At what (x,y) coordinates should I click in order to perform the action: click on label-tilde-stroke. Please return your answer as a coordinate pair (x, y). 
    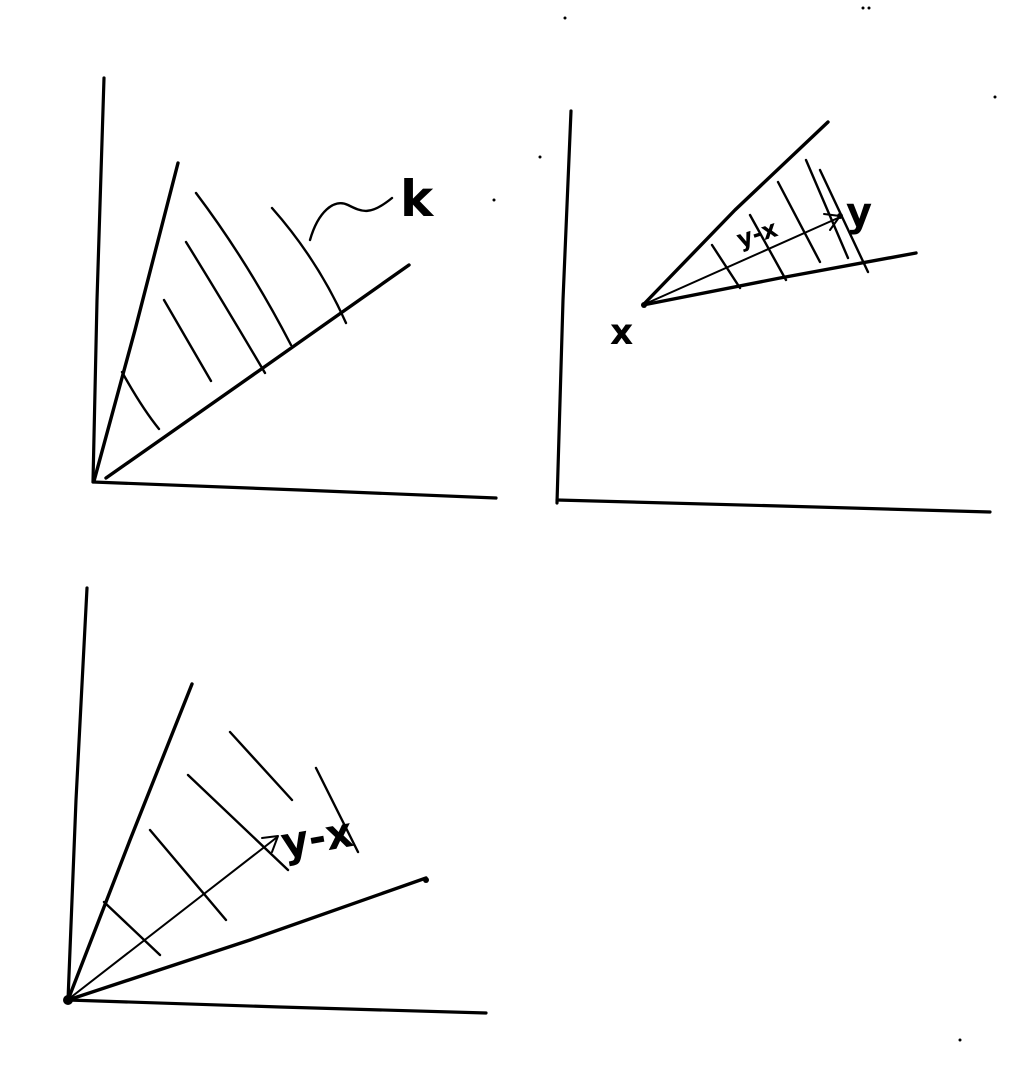
    Looking at the image, I should click on (351, 219).